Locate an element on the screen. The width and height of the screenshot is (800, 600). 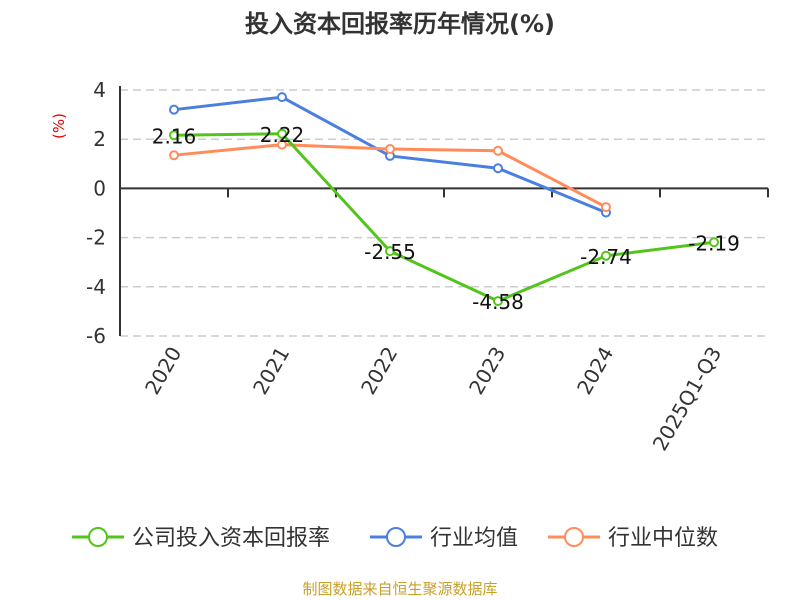
data-label: 2.16 is located at coordinates (174, 136).